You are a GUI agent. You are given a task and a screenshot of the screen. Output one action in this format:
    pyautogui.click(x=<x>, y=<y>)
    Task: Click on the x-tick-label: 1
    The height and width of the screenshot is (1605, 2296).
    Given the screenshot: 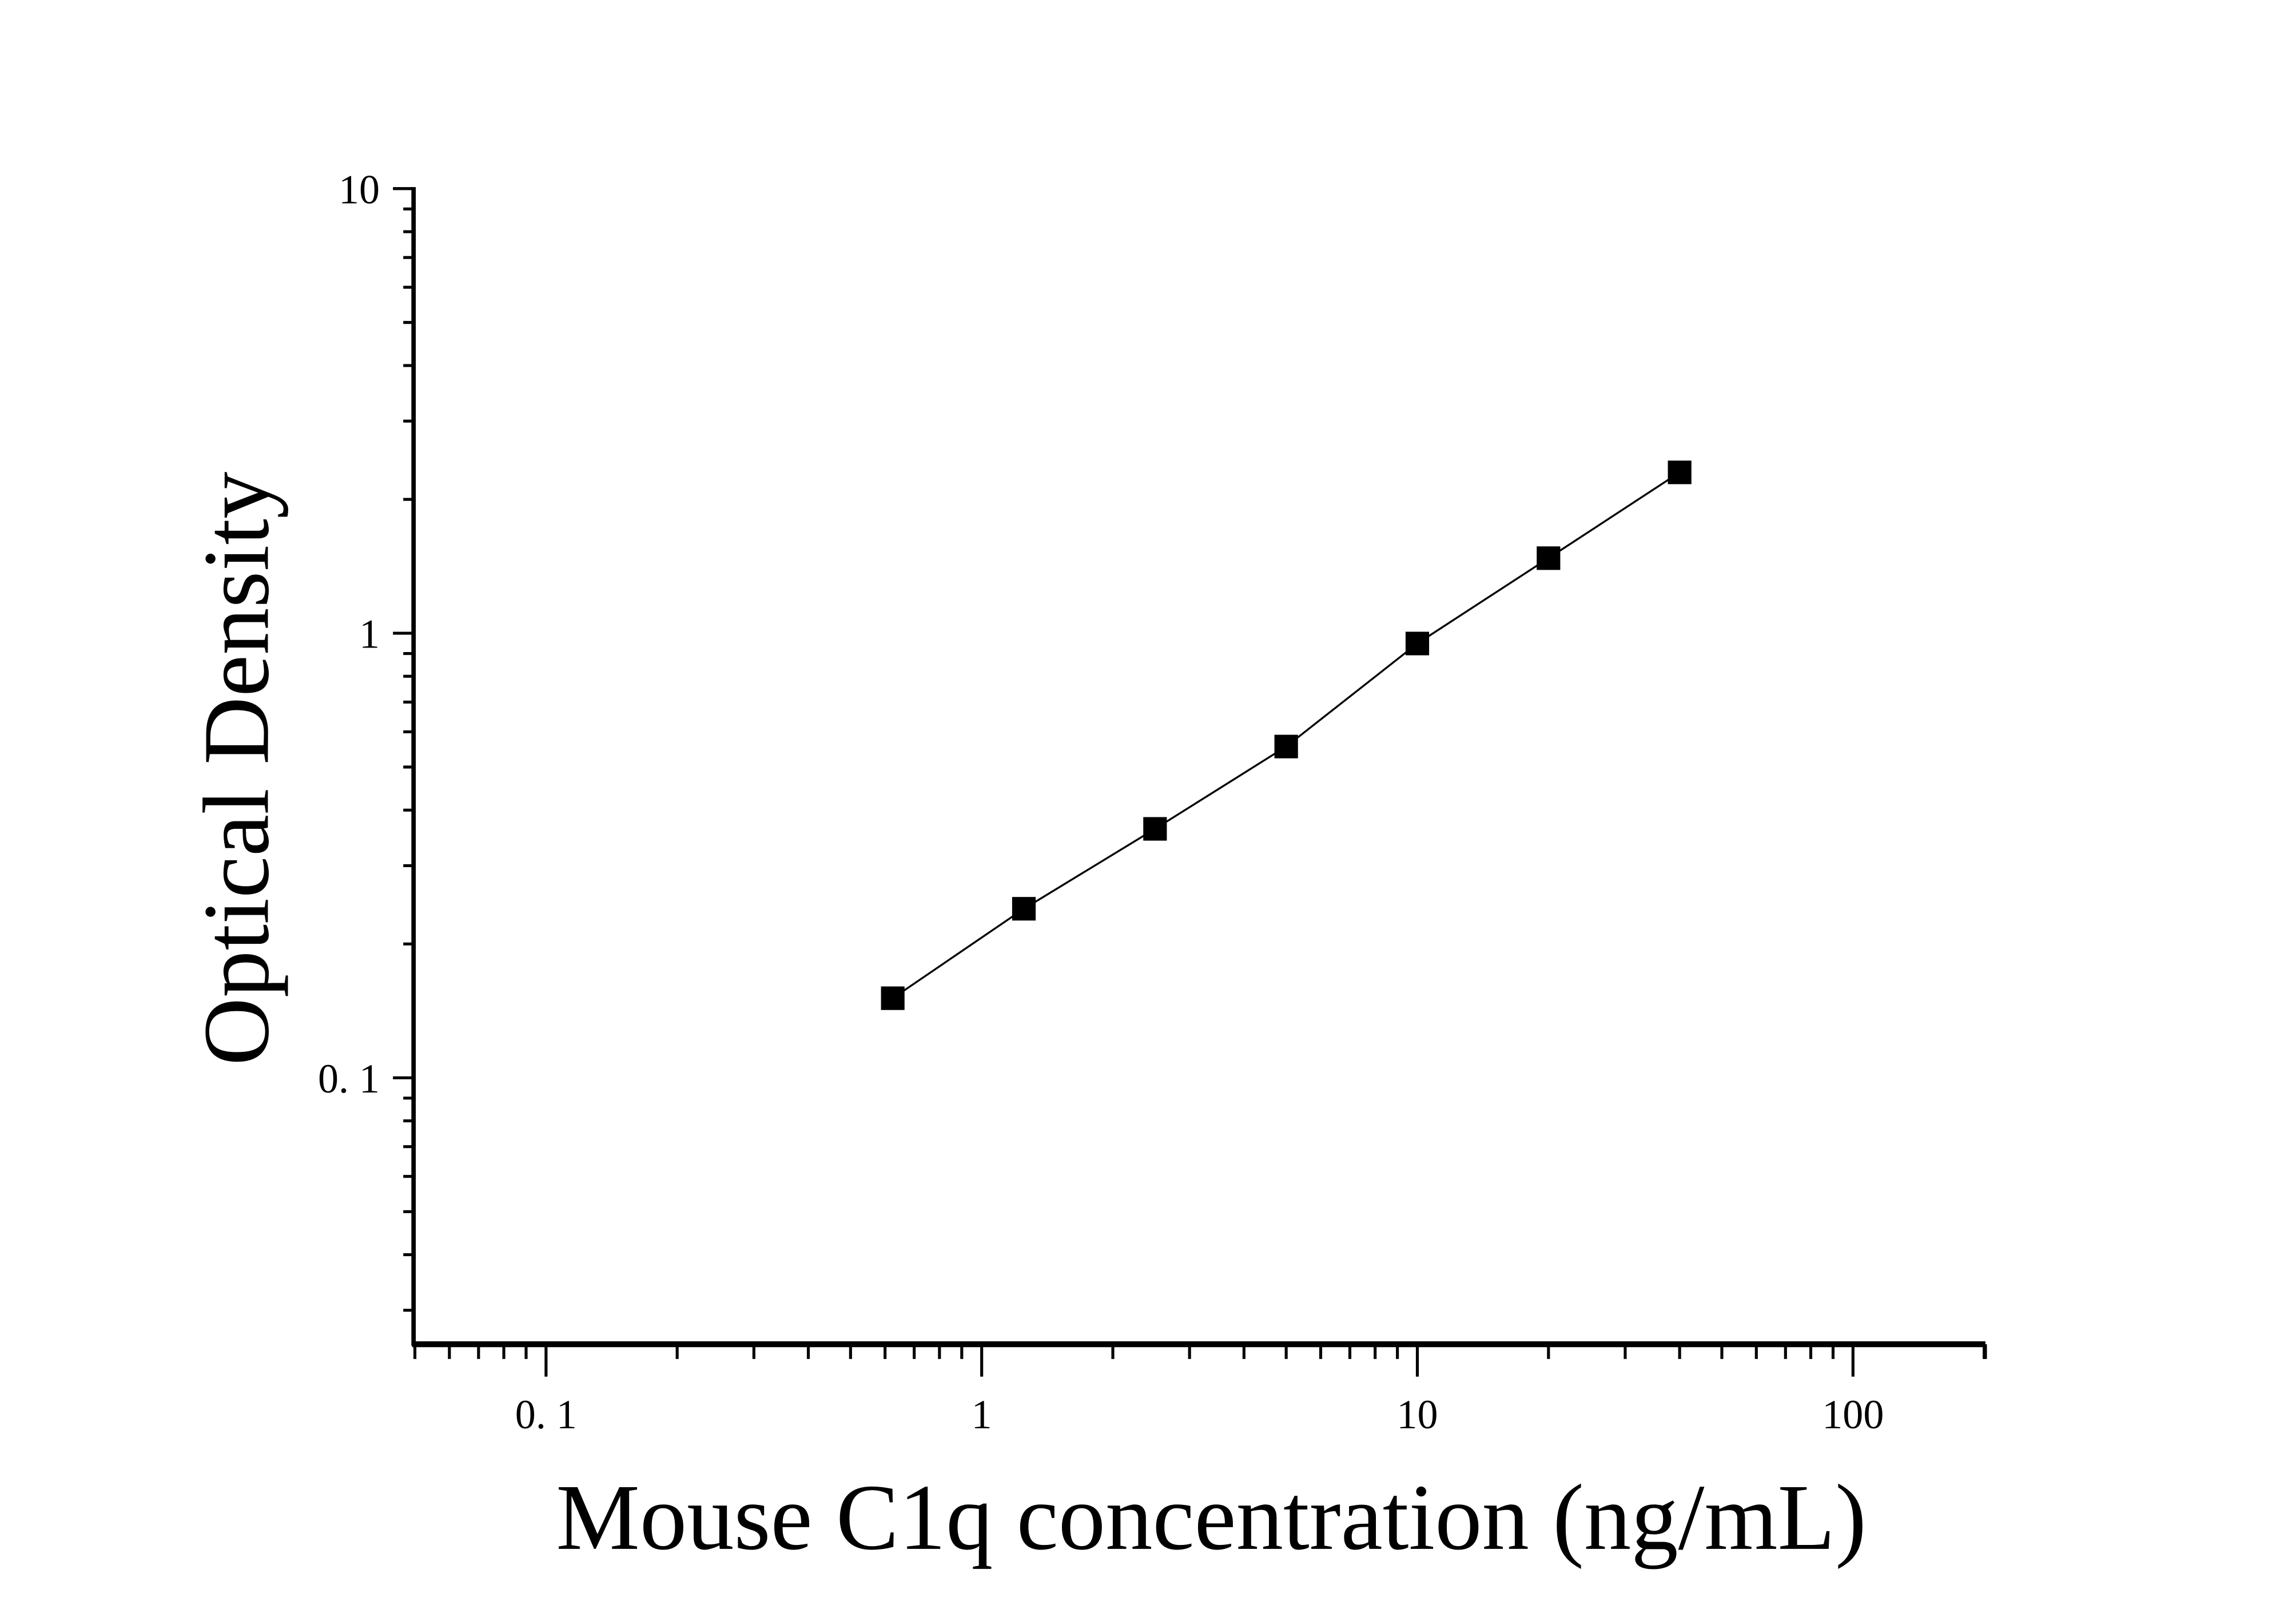 What is the action you would take?
    pyautogui.click(x=982, y=1414)
    